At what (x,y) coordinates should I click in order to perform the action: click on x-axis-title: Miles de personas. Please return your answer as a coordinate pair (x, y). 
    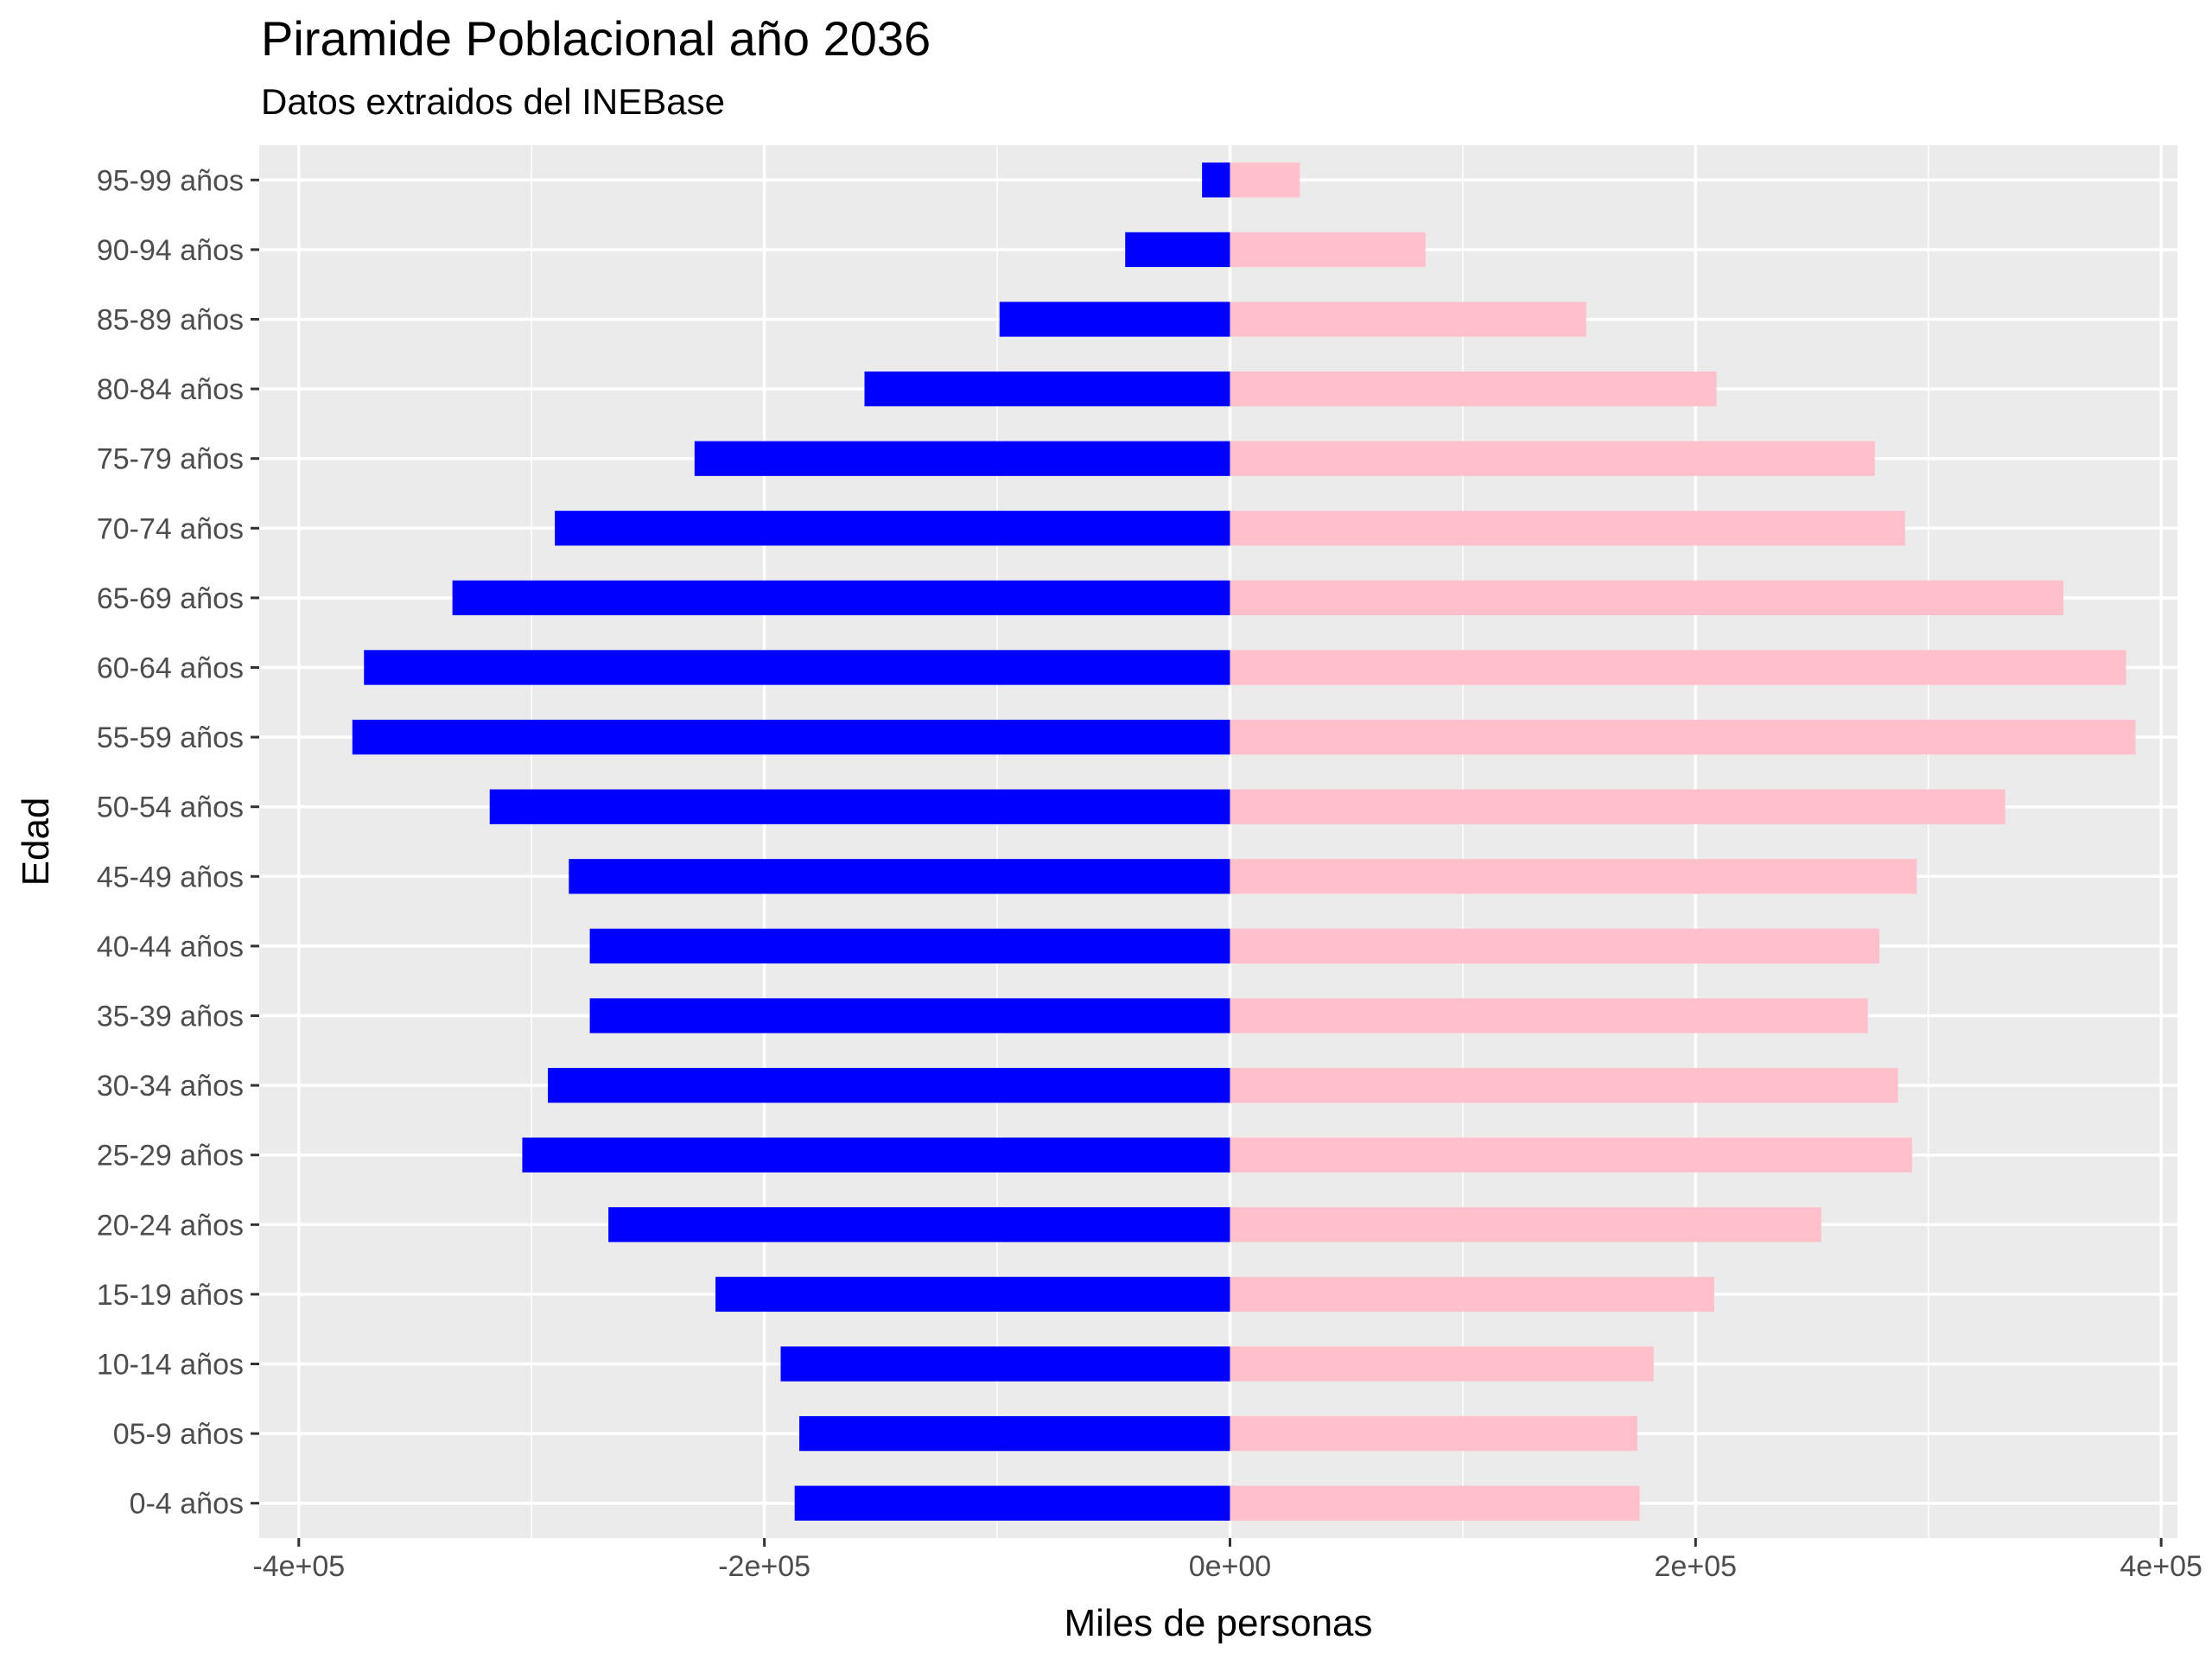
    Looking at the image, I should click on (1218, 1623).